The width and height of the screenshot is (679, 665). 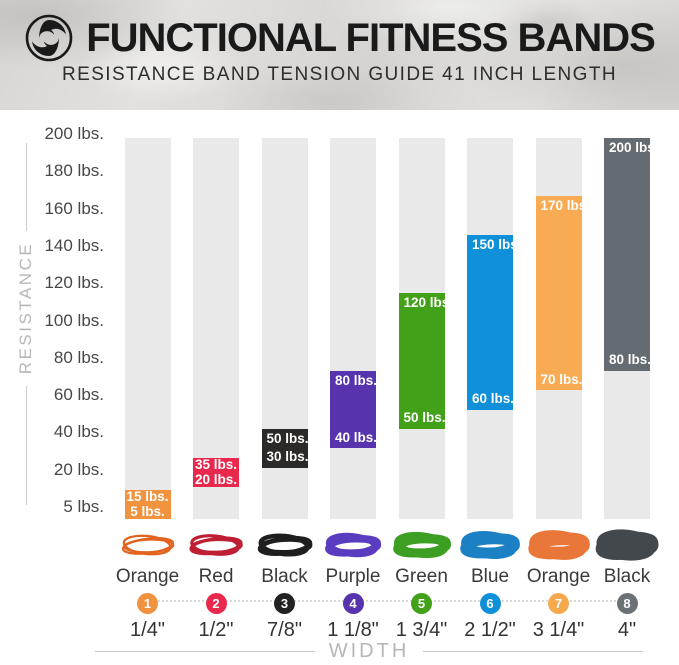 I want to click on band-max-label: 120 lbs., so click(x=428, y=303).